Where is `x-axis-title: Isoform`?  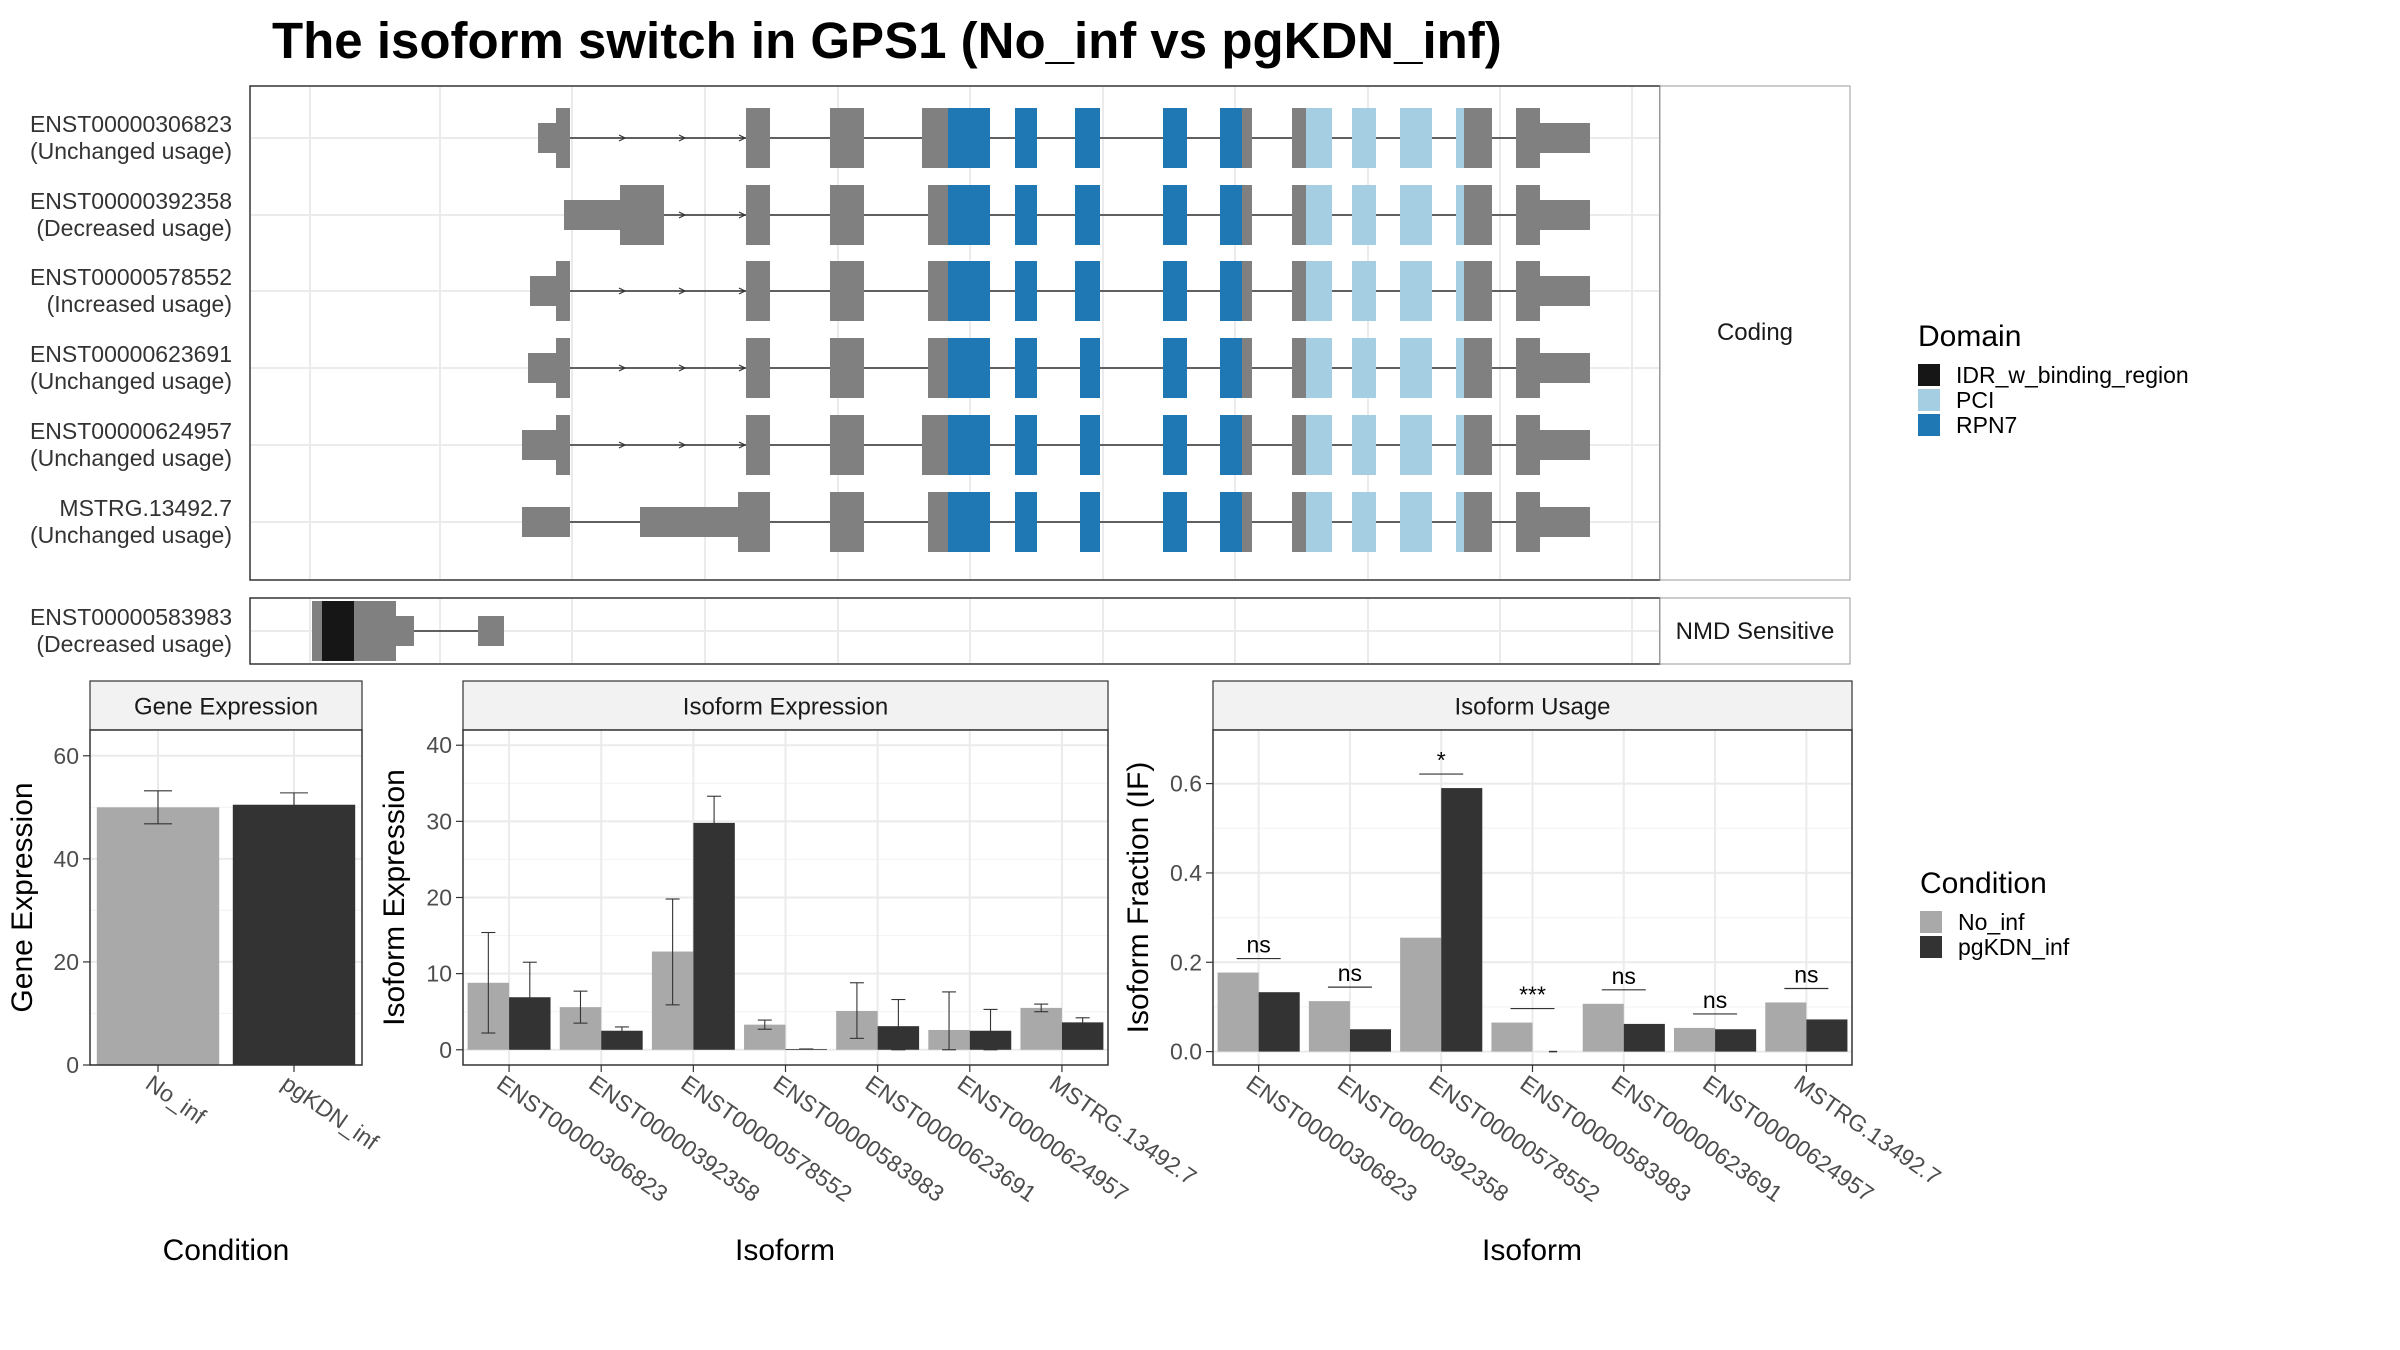 x-axis-title: Isoform is located at coordinates (785, 1250).